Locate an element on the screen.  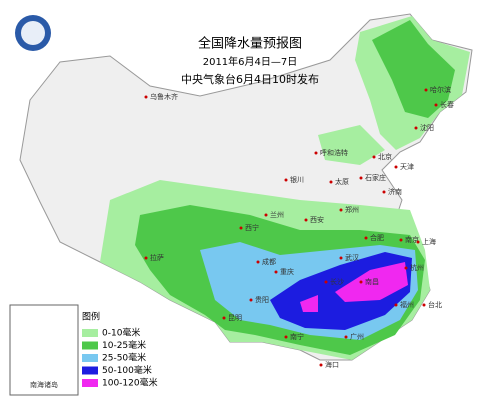
city-label: 长沙 is located at coordinates (337, 281).